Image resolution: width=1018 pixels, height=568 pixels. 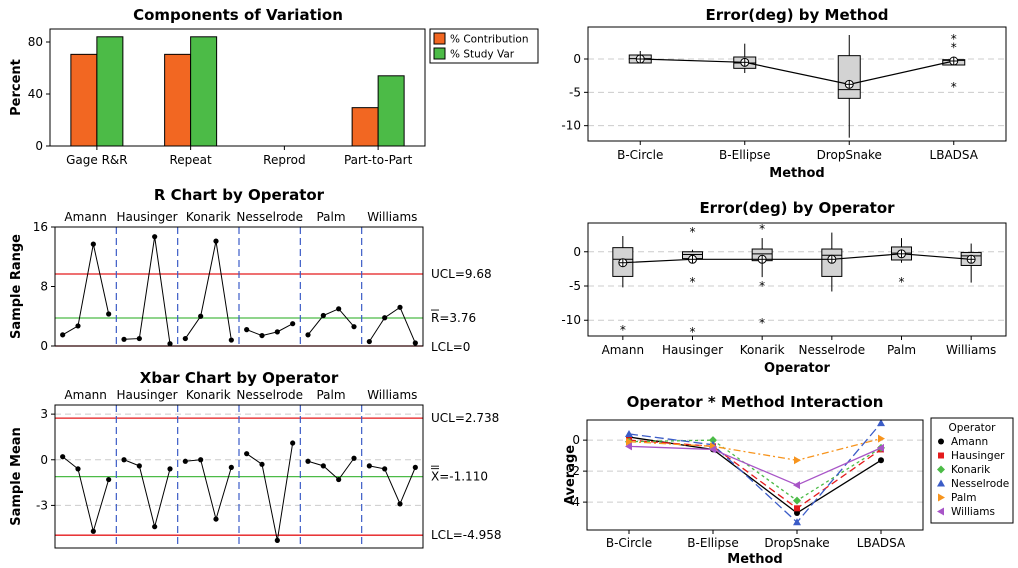 What do you see at coordinates (797, 368) in the screenshot?
I see `by_operator-xlabel: Operator` at bounding box center [797, 368].